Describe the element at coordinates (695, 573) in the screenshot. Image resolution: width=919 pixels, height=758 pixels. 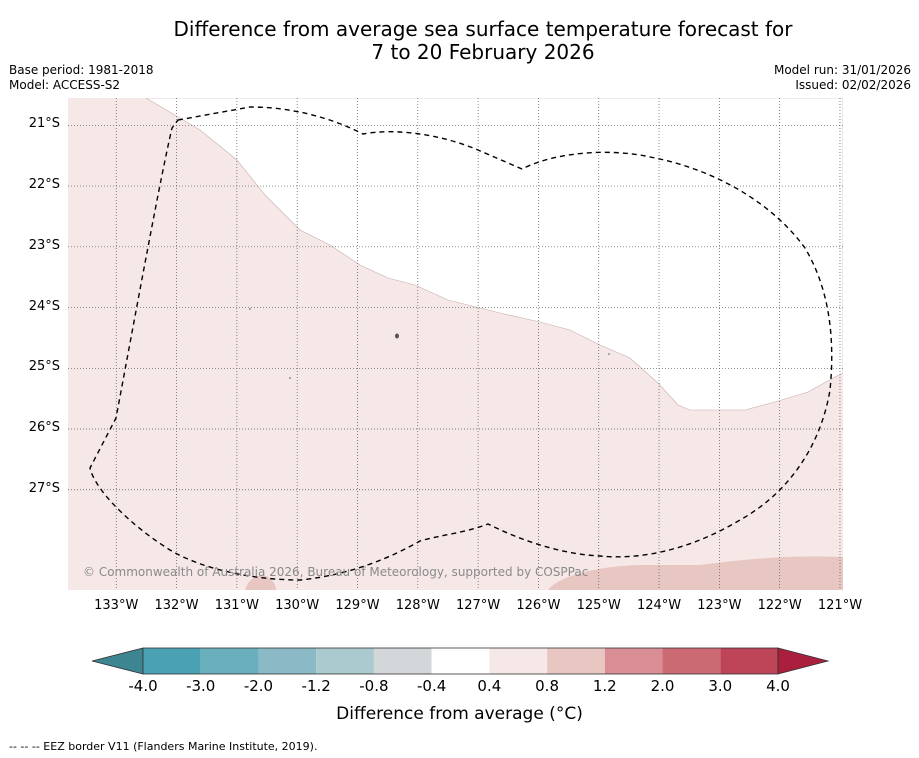
I see `anomaly-region-0.8-to-1.2-east` at that location.